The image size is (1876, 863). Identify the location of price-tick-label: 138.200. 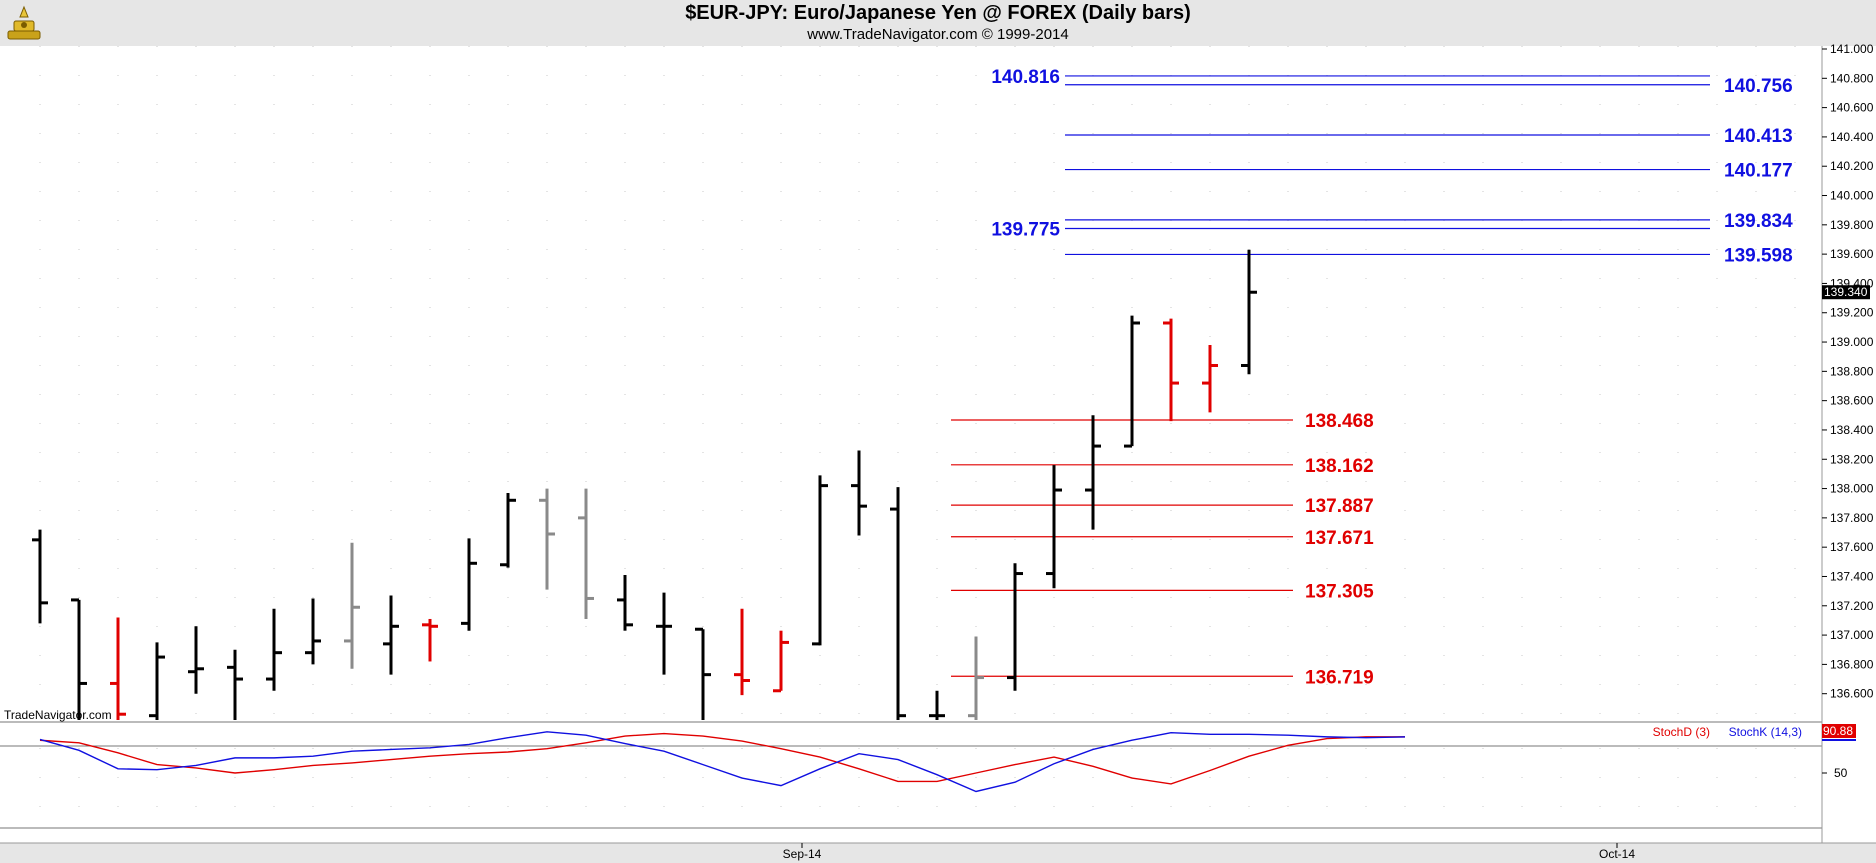
(1852, 459).